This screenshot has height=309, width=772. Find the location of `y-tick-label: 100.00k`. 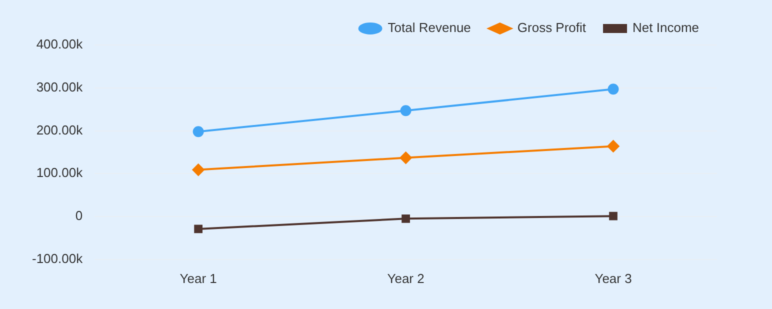

y-tick-label: 100.00k is located at coordinates (60, 172).